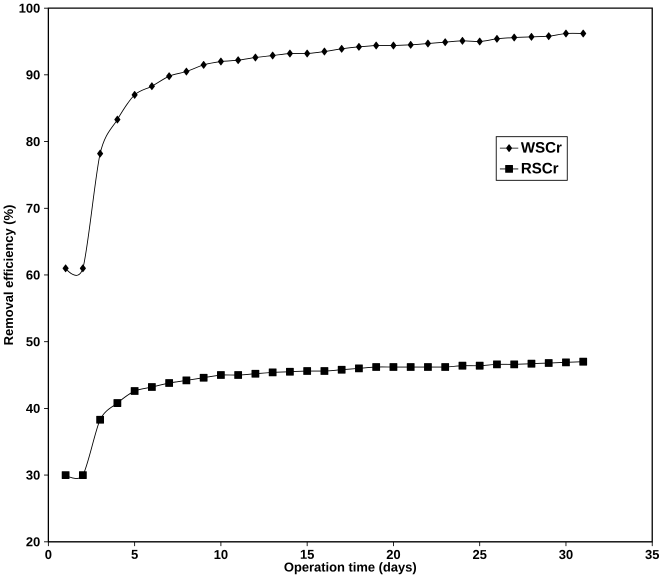 The width and height of the screenshot is (663, 578). I want to click on x-tick-label: 0, so click(48, 555).